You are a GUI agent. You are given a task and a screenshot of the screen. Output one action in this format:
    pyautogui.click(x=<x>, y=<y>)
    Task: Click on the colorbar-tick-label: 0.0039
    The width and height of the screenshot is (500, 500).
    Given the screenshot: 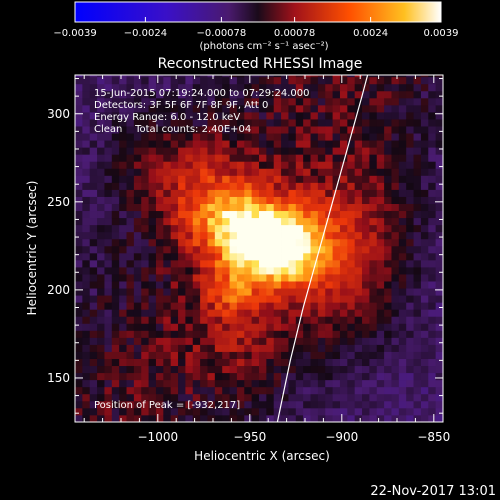 What is the action you would take?
    pyautogui.click(x=441, y=33)
    